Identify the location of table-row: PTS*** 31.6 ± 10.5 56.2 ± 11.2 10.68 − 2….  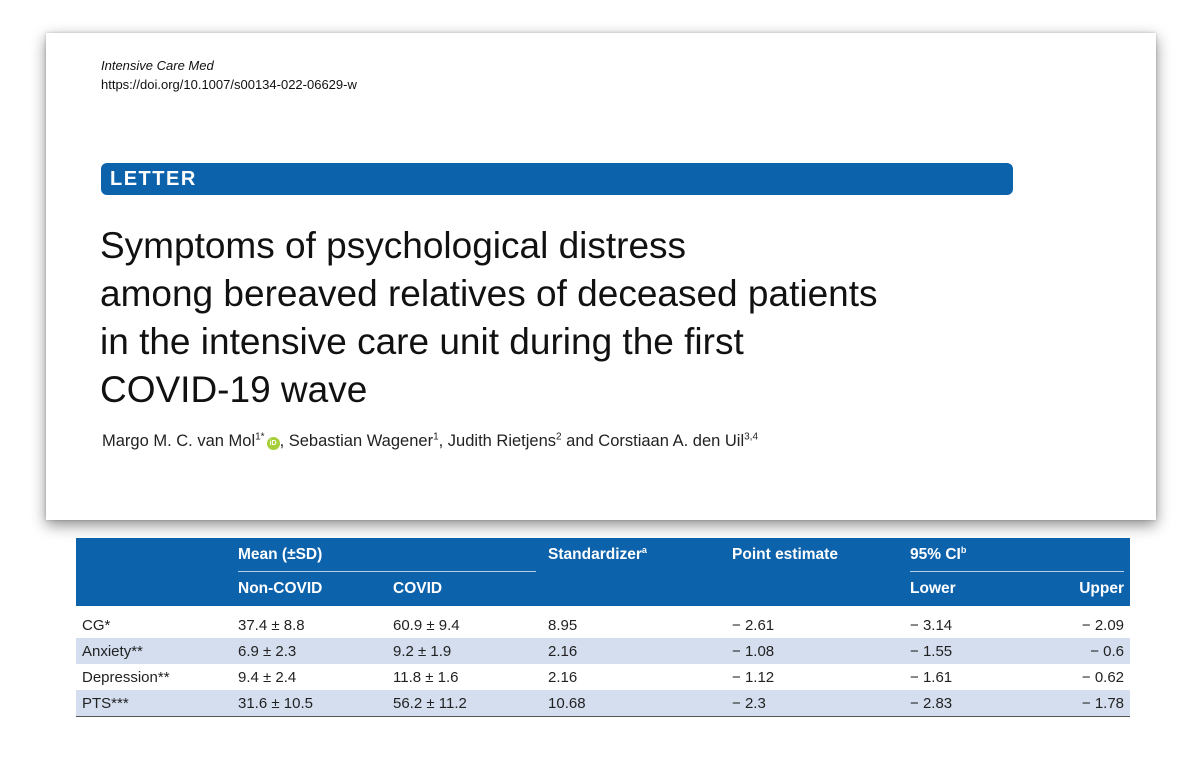
(603, 703).